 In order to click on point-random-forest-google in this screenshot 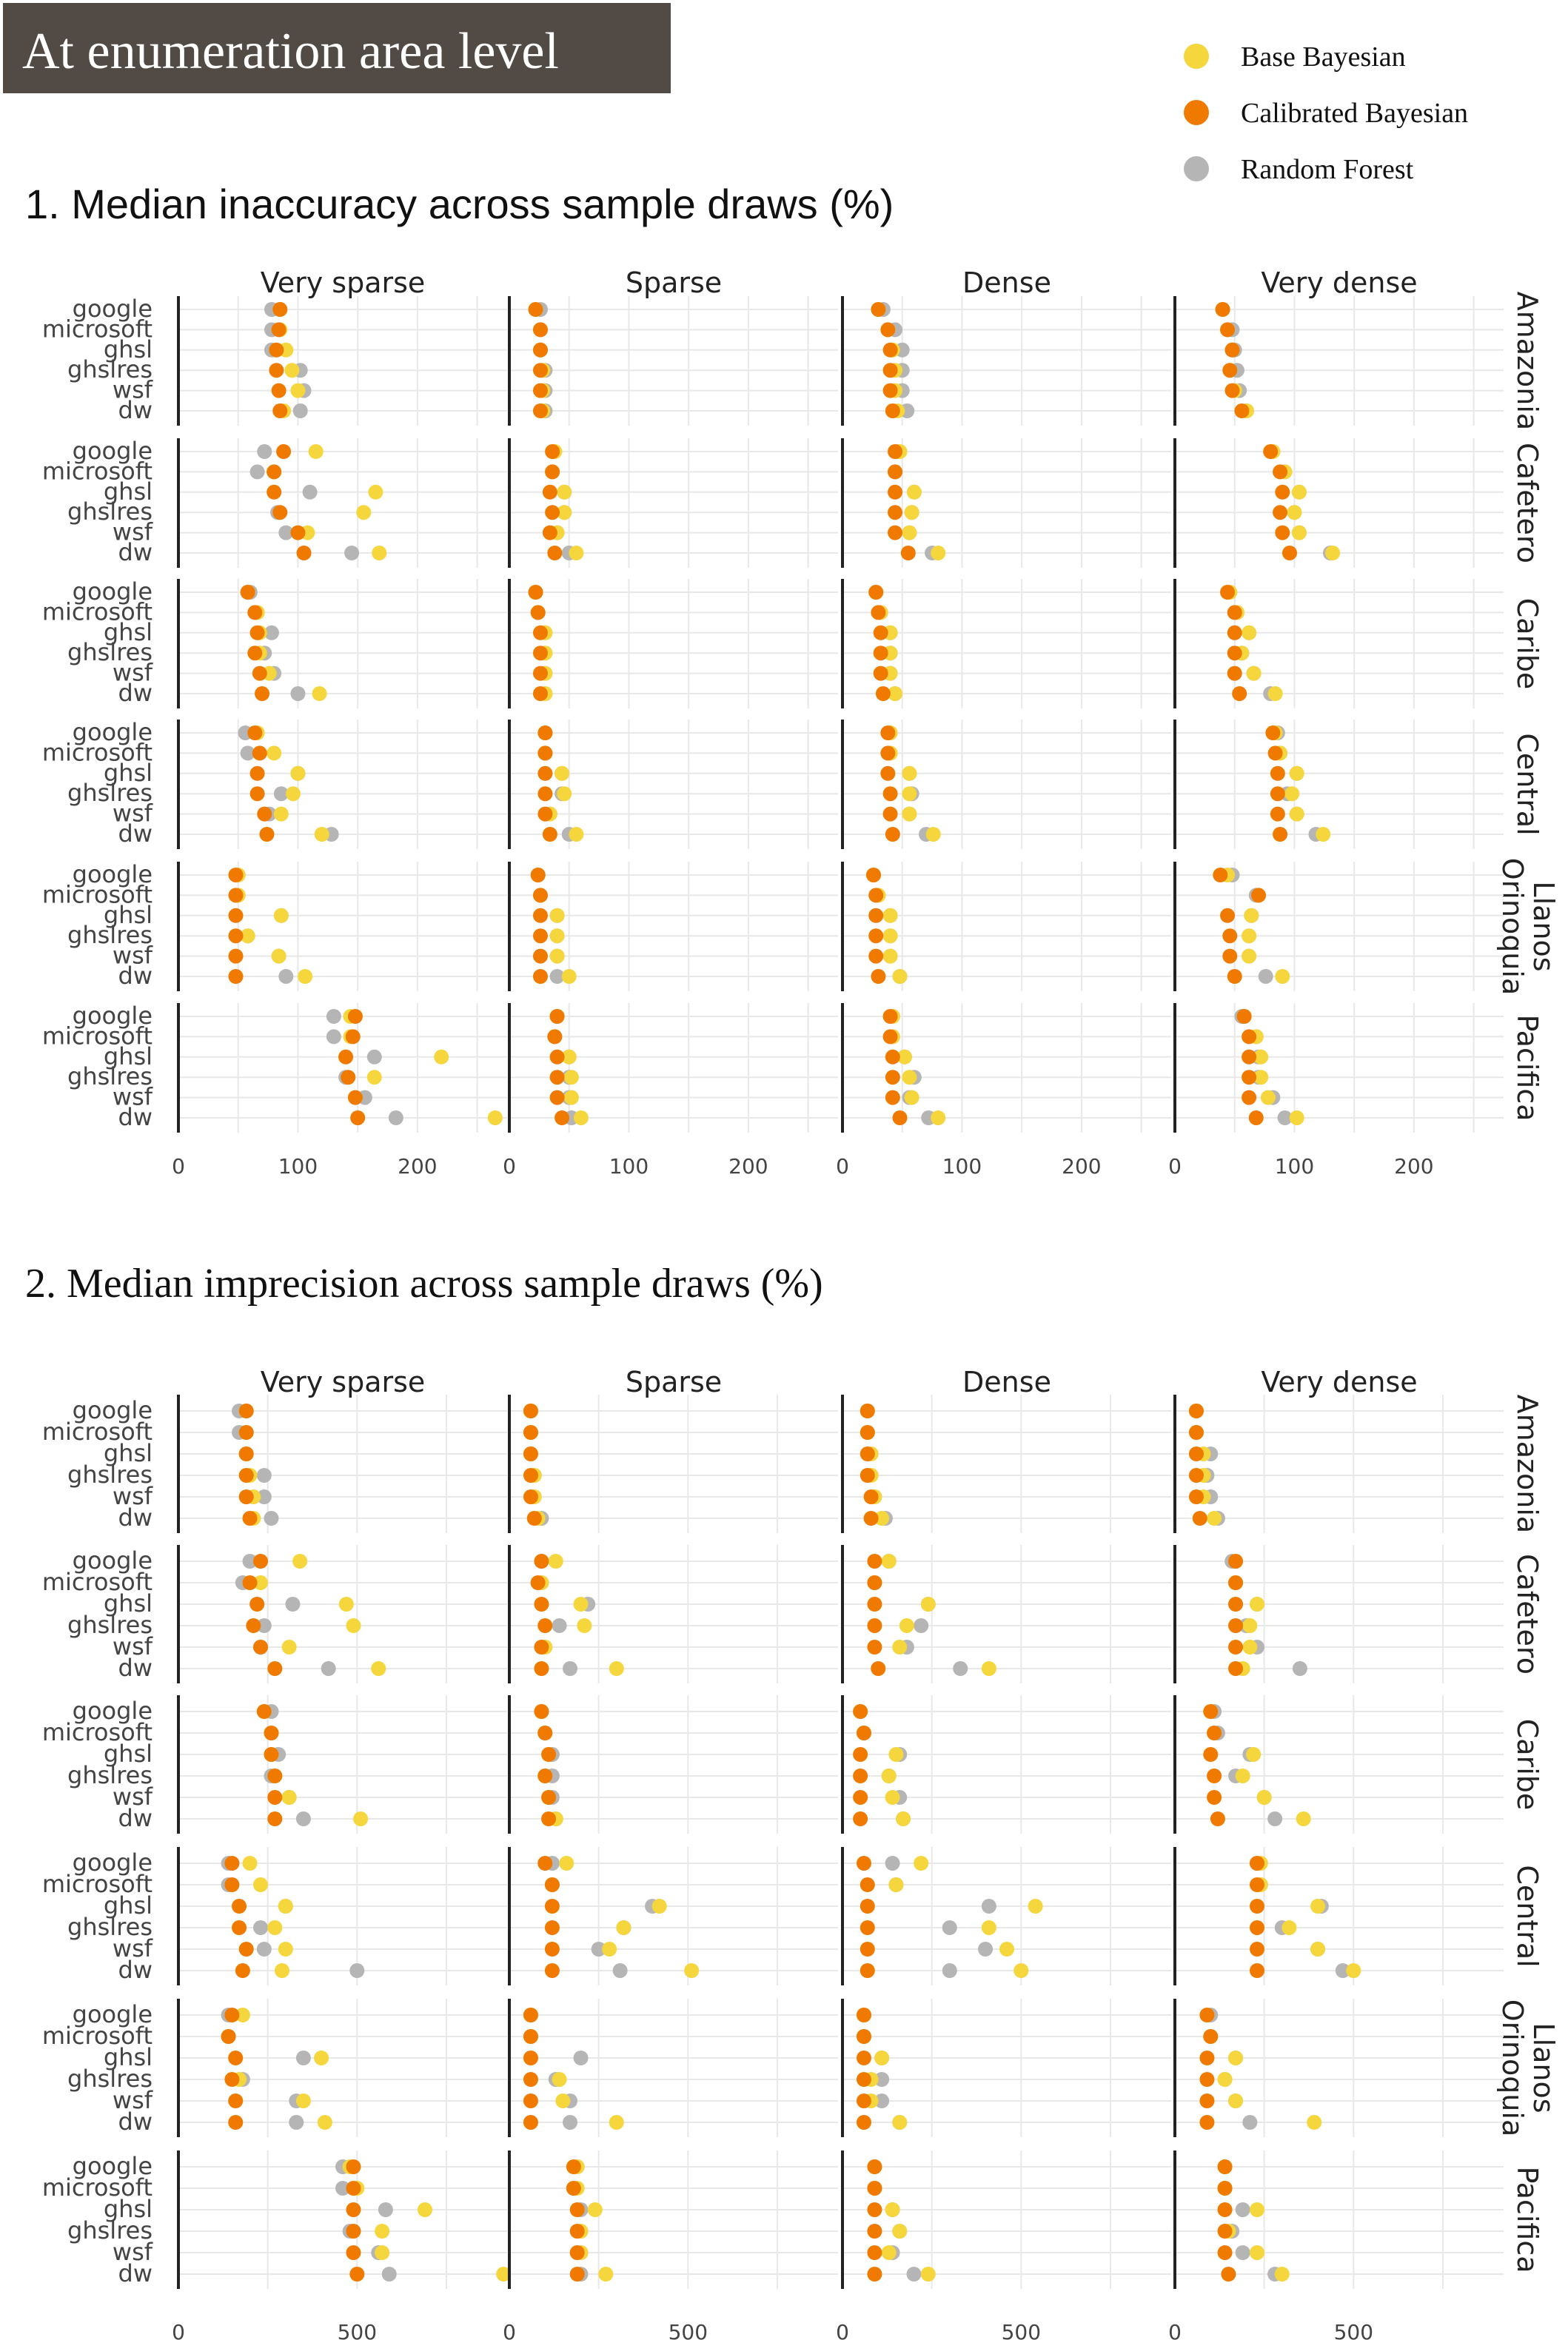, I will do `click(264, 451)`.